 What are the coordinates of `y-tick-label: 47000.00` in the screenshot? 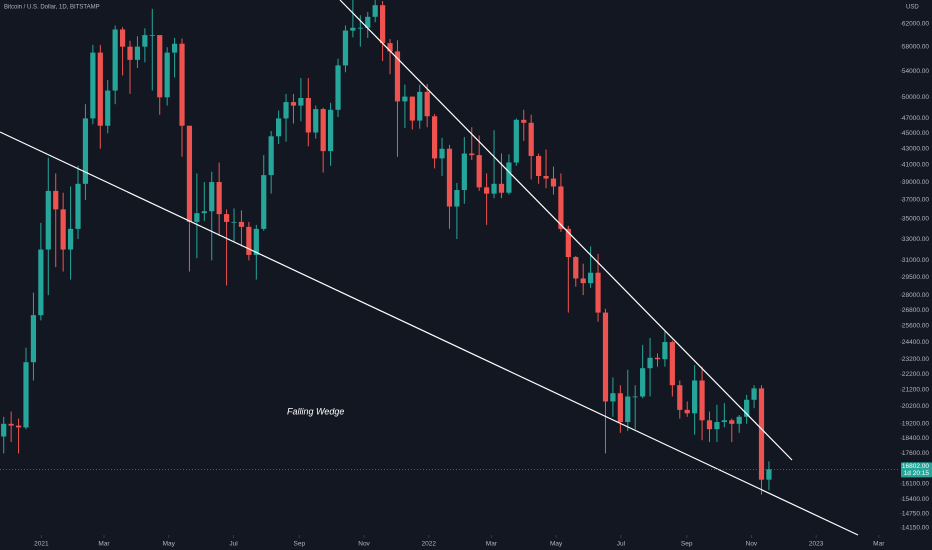 It's located at (915, 118).